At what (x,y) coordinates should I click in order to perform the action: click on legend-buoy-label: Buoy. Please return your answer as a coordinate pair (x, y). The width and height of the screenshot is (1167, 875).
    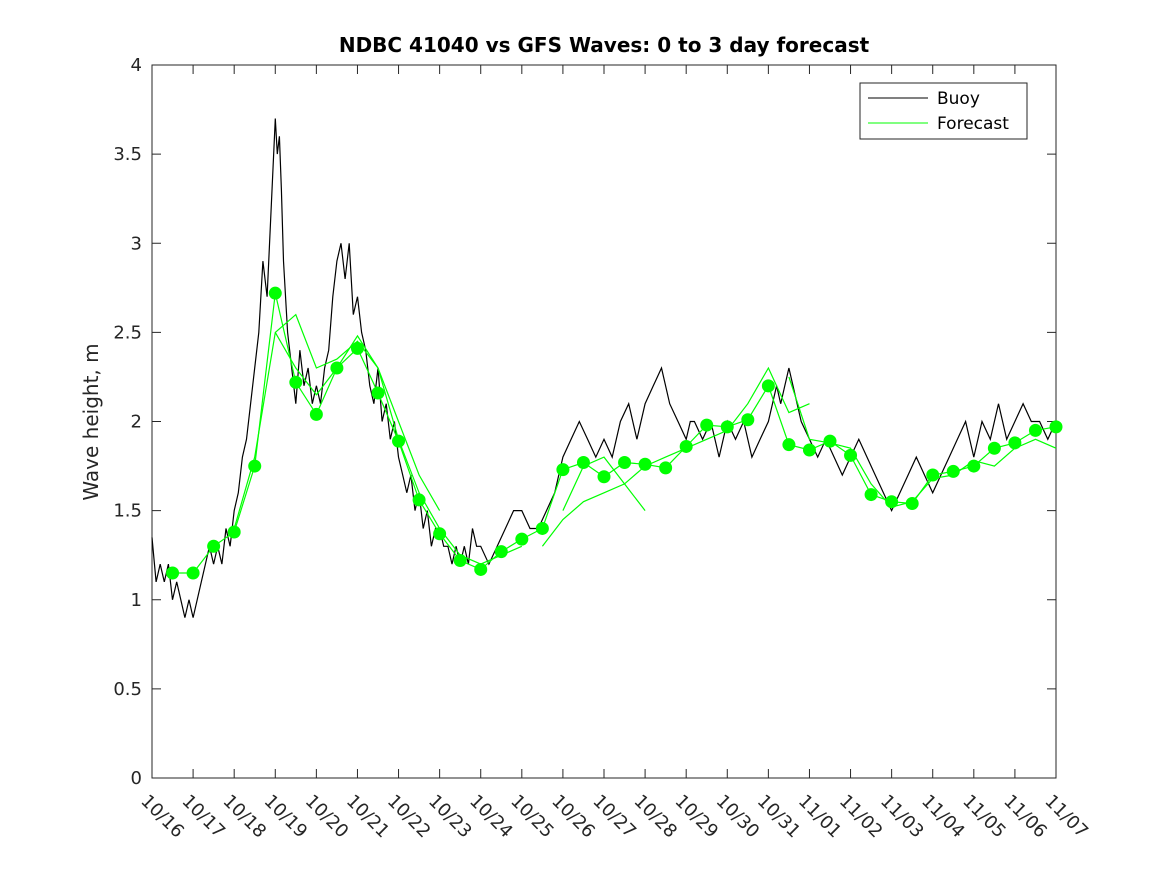
    Looking at the image, I should click on (958, 99).